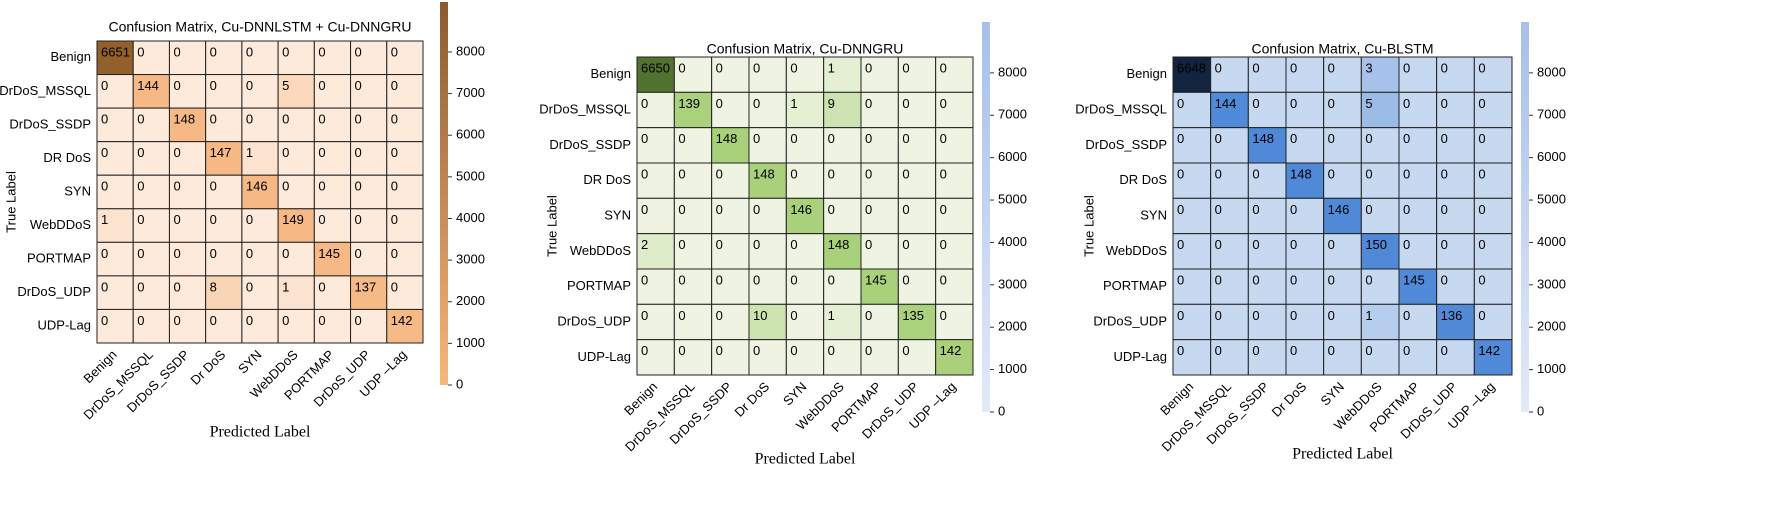 Image resolution: width=1772 pixels, height=529 pixels. What do you see at coordinates (1012, 114) in the screenshot?
I see `colorbar-tick-label: 7000` at bounding box center [1012, 114].